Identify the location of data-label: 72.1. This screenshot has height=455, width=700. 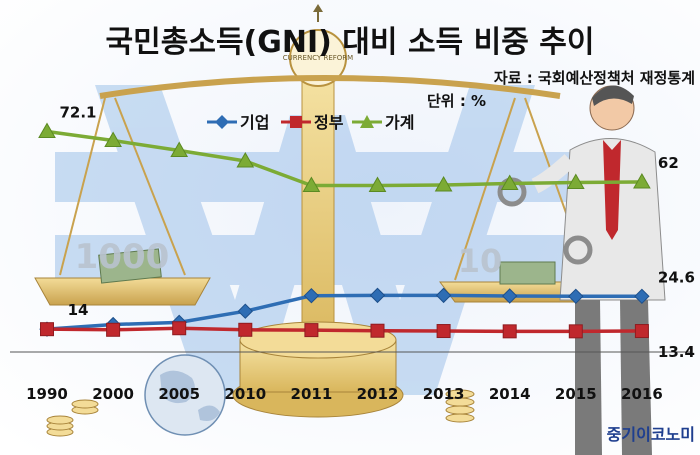
(77, 113).